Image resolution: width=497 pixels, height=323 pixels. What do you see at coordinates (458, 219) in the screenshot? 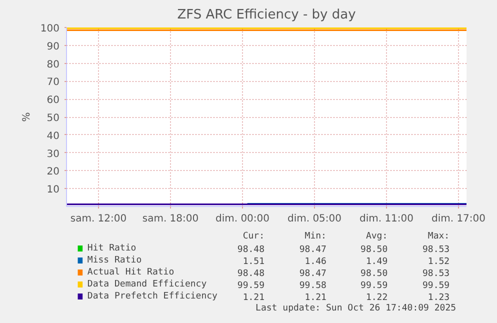
I see `x-tick-label: dim. 17:00` at bounding box center [458, 219].